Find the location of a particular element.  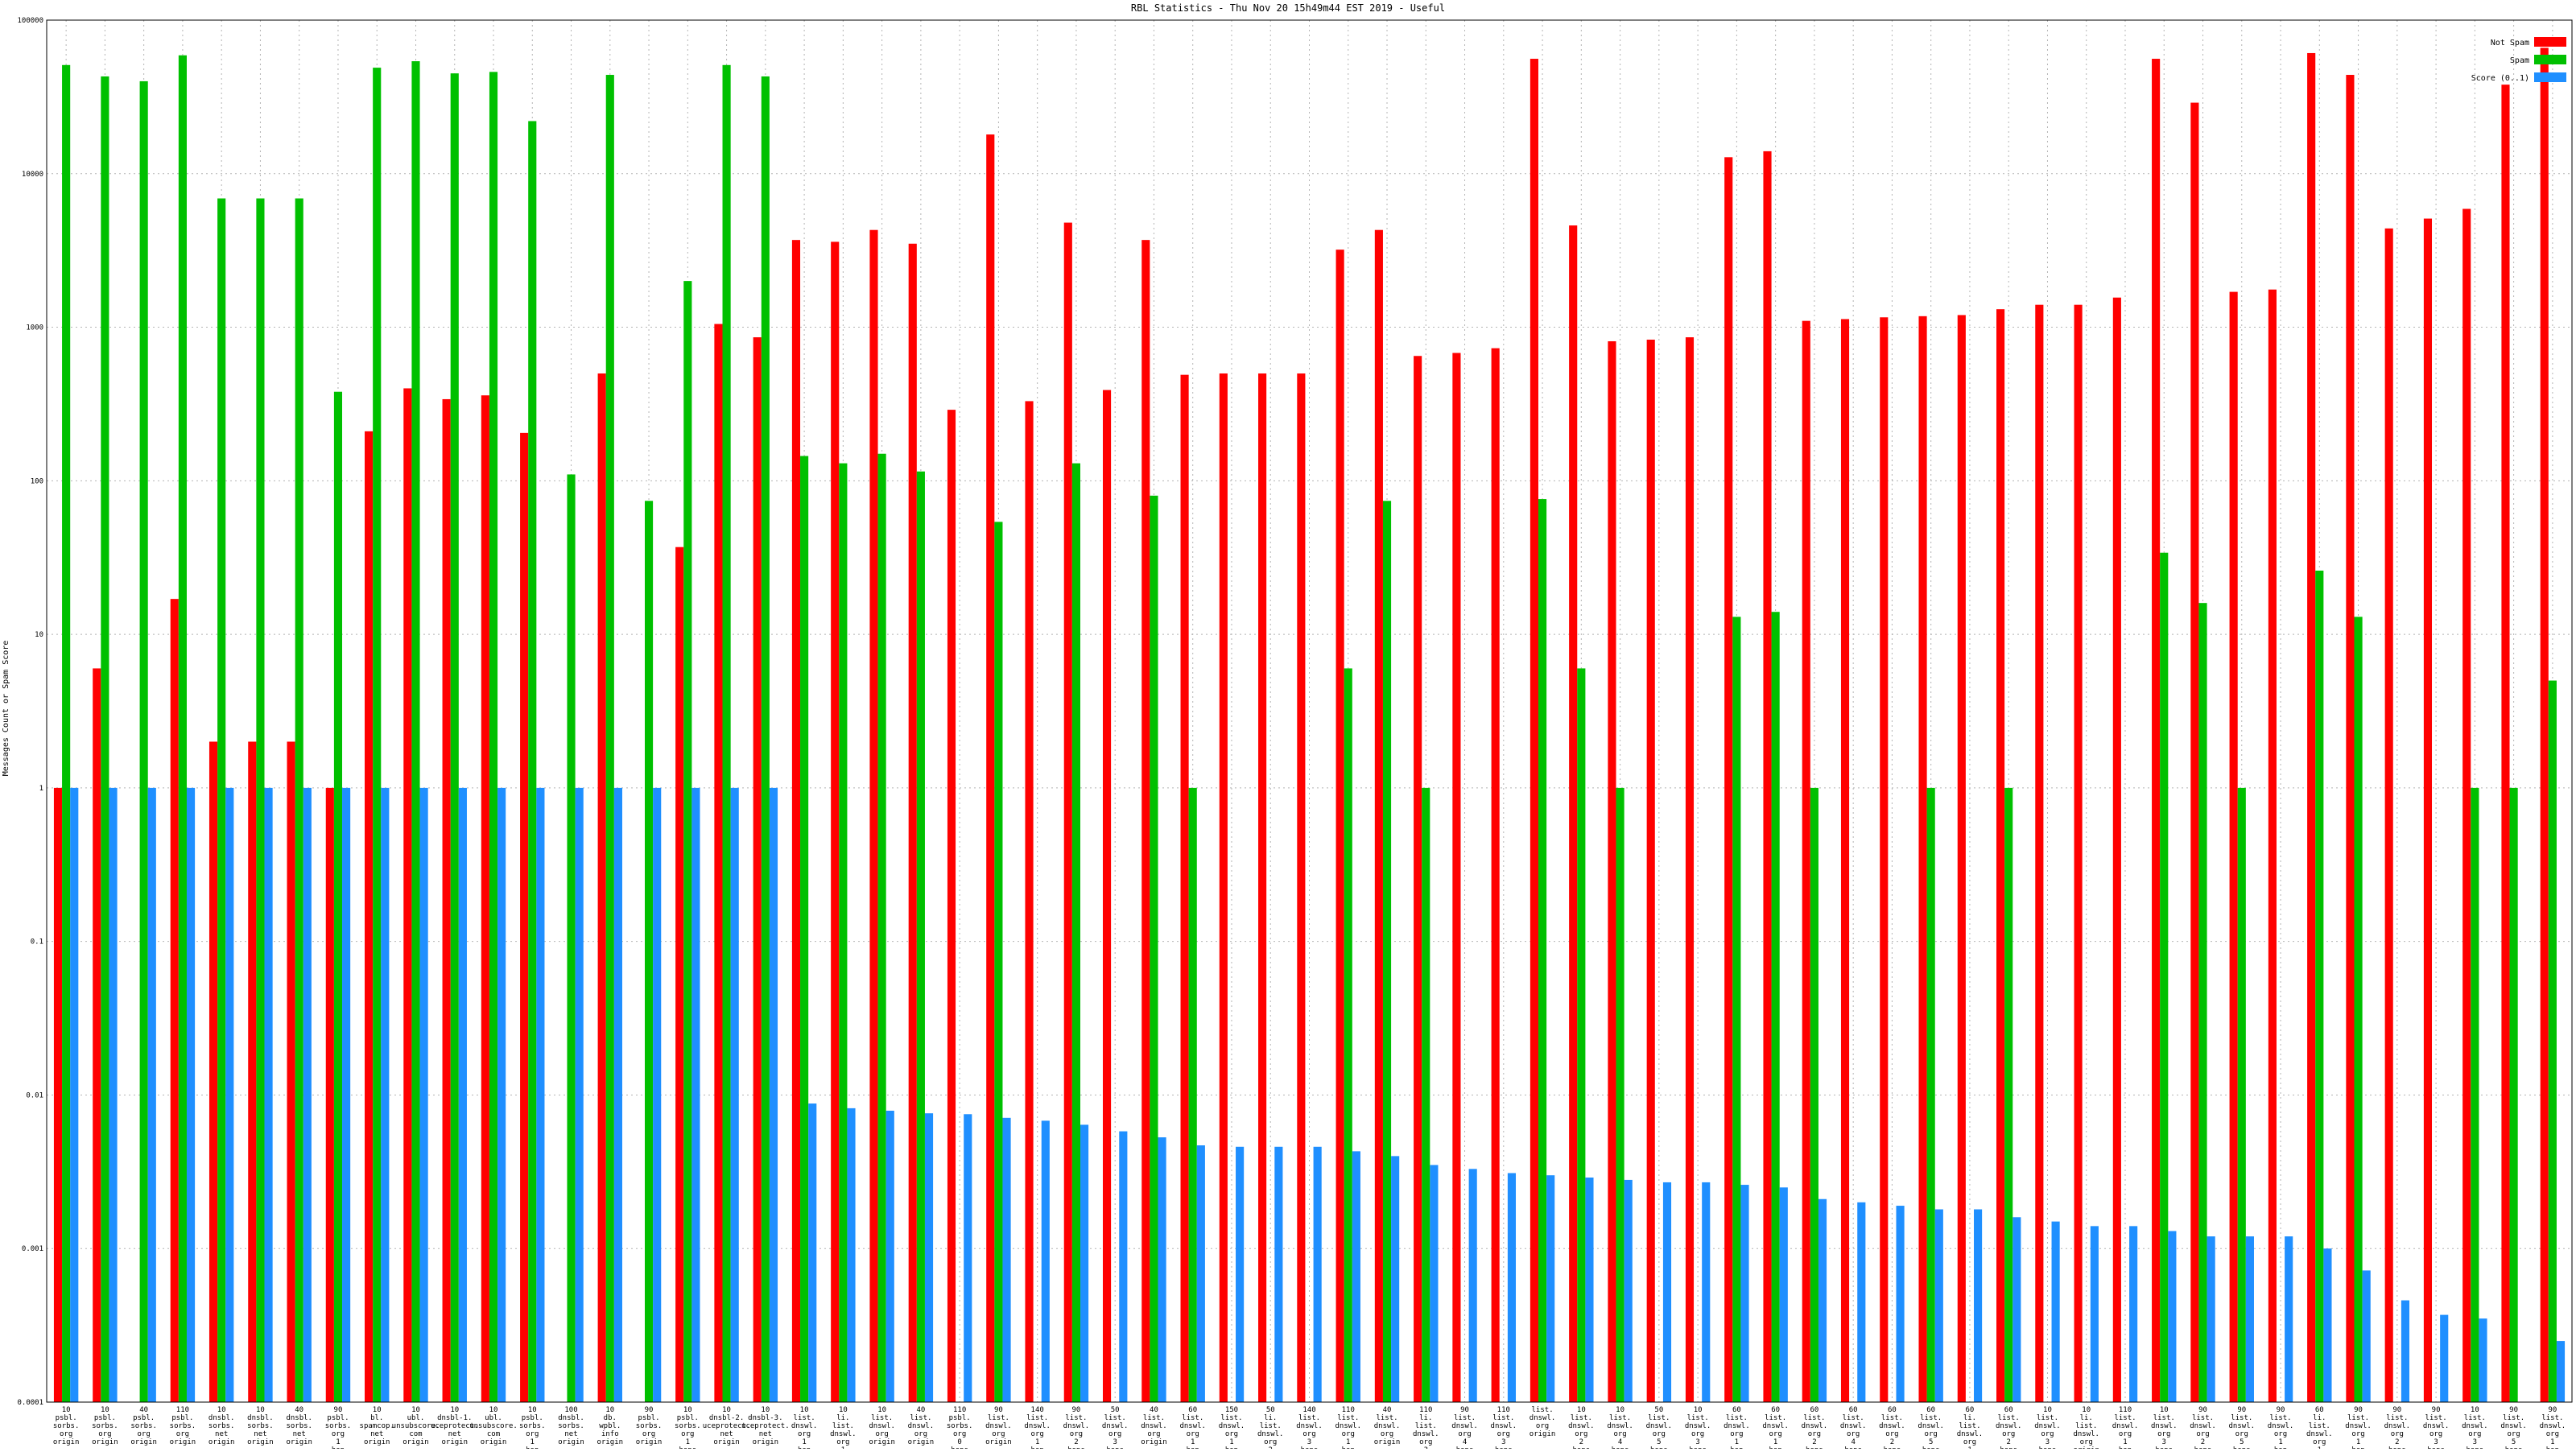

x-category-label-line: uceprotect. is located at coordinates (765, 1426).